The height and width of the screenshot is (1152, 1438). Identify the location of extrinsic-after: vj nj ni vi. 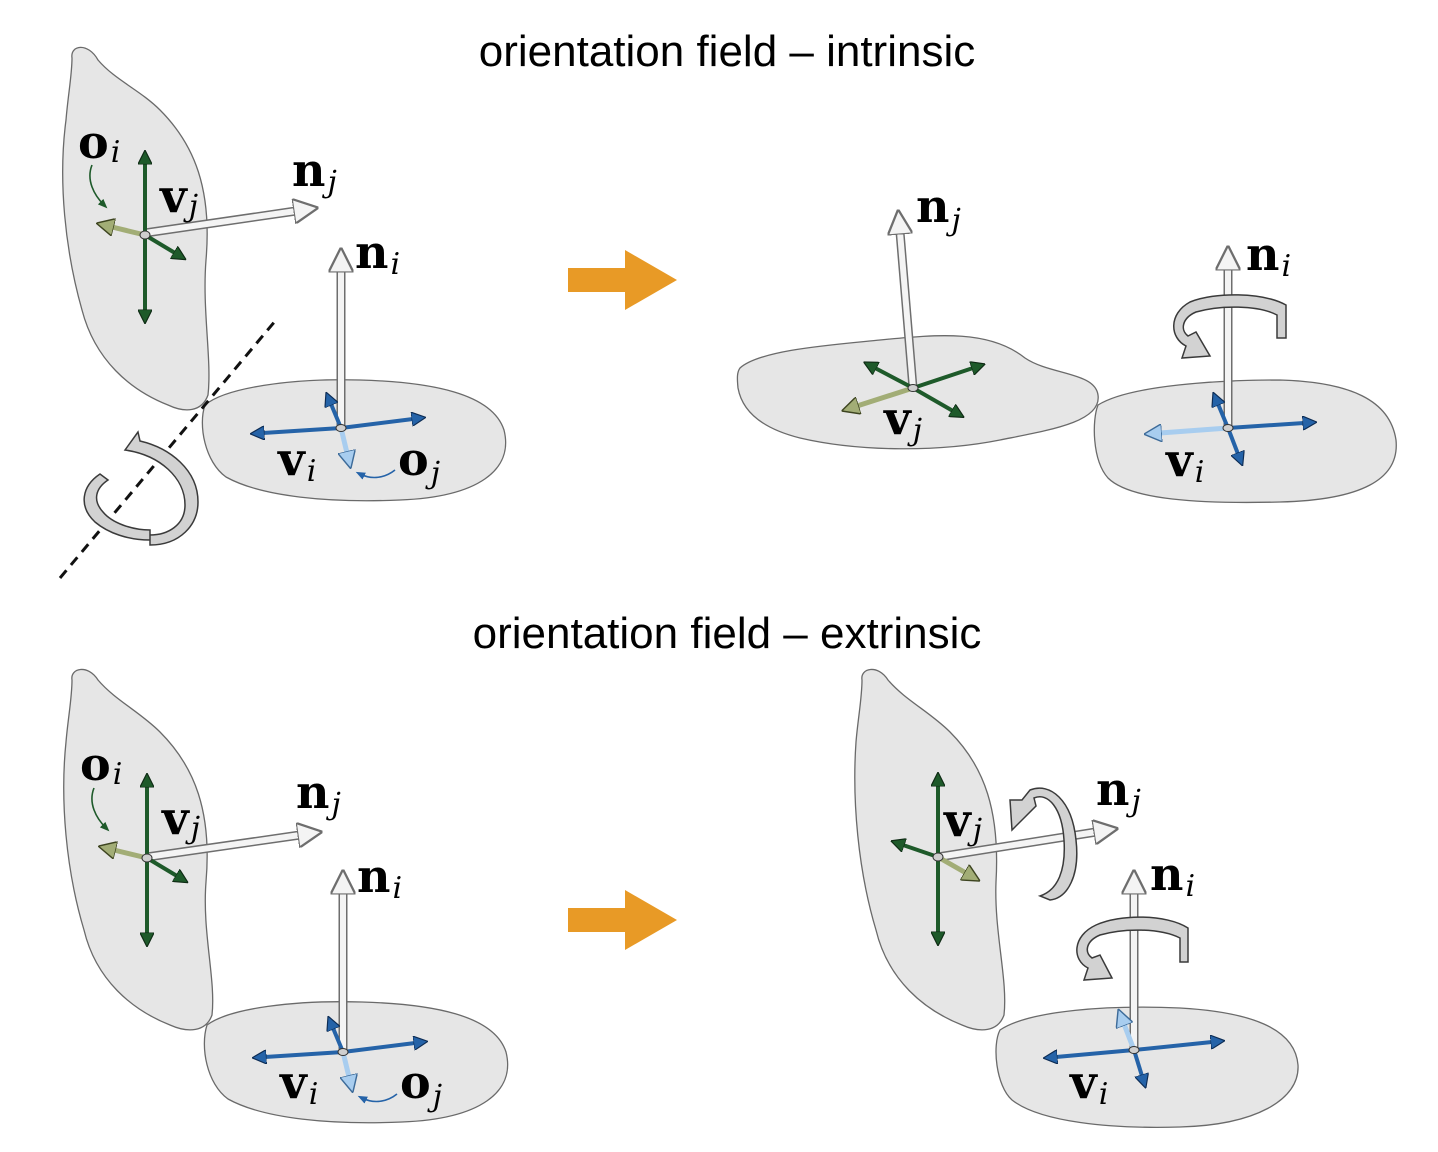
(1076, 898).